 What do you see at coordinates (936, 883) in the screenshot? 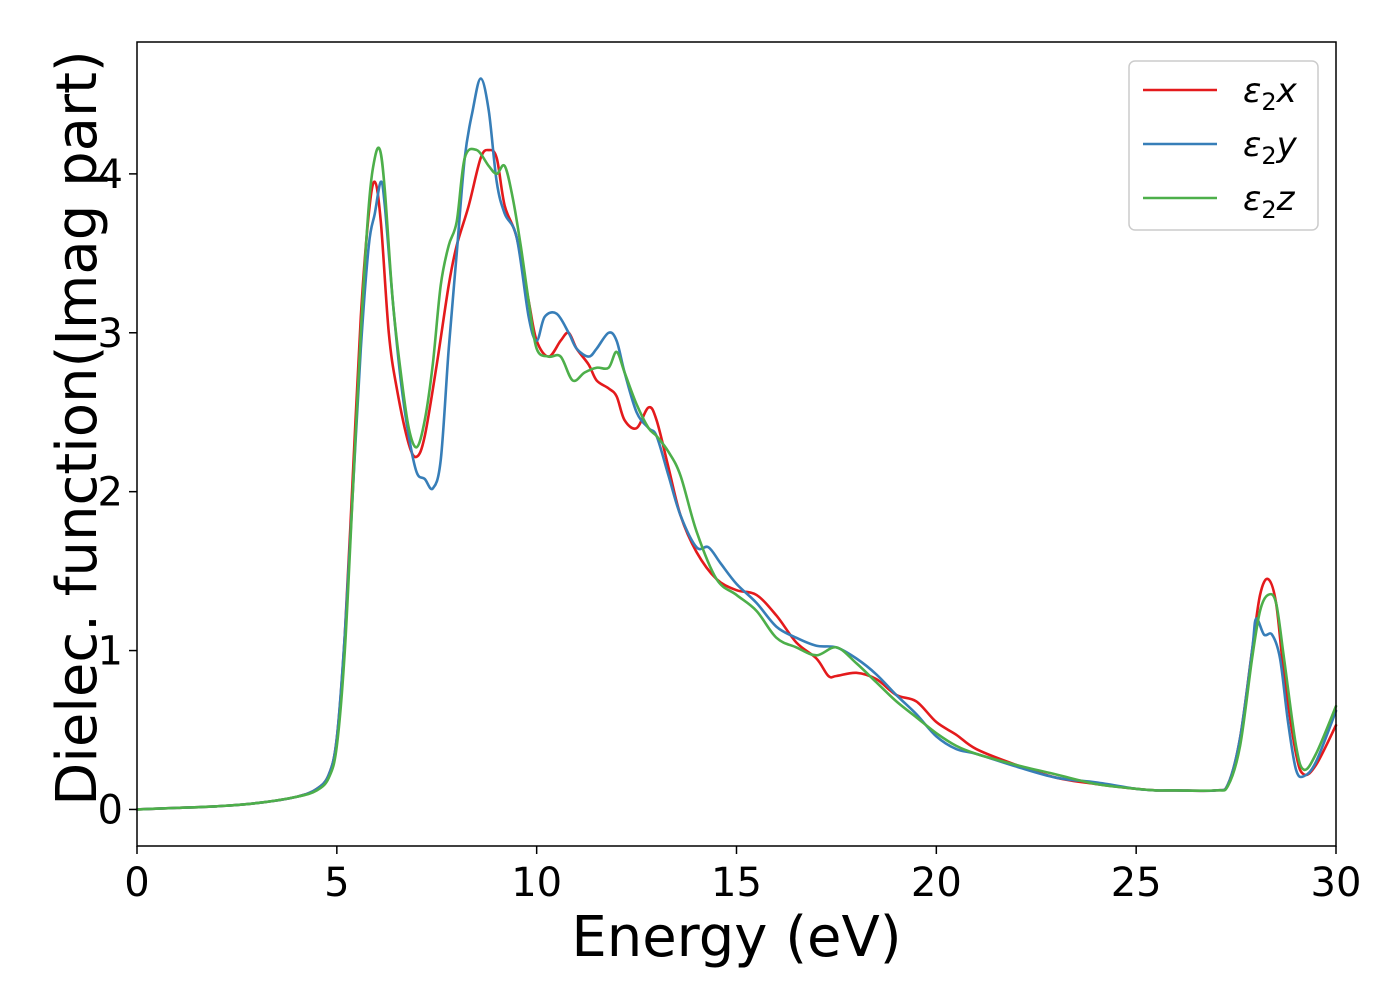
I see `x-tick-label: 20` at bounding box center [936, 883].